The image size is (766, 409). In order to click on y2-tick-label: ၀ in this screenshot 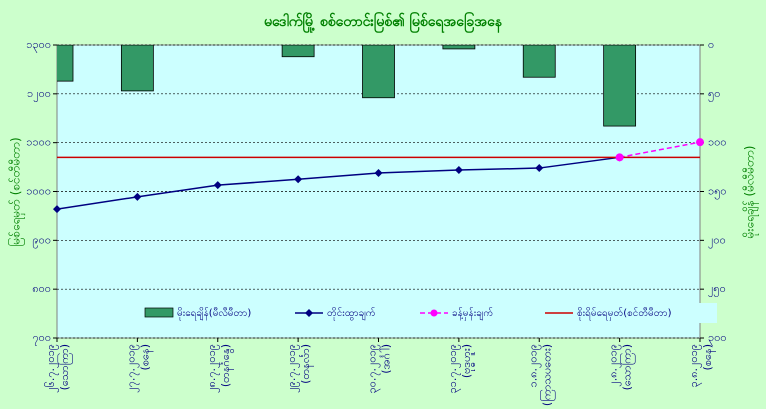, I will do `click(711, 44)`.